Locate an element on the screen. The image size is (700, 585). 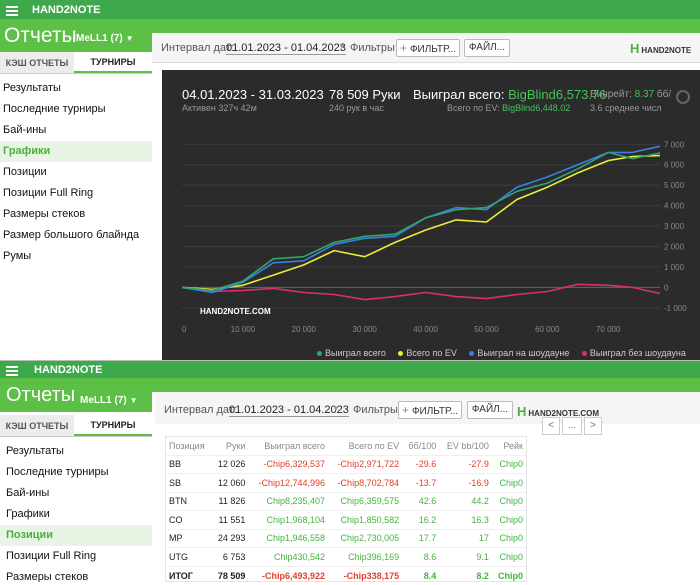
x-tick-label: 10 000 is located at coordinates (243, 329).